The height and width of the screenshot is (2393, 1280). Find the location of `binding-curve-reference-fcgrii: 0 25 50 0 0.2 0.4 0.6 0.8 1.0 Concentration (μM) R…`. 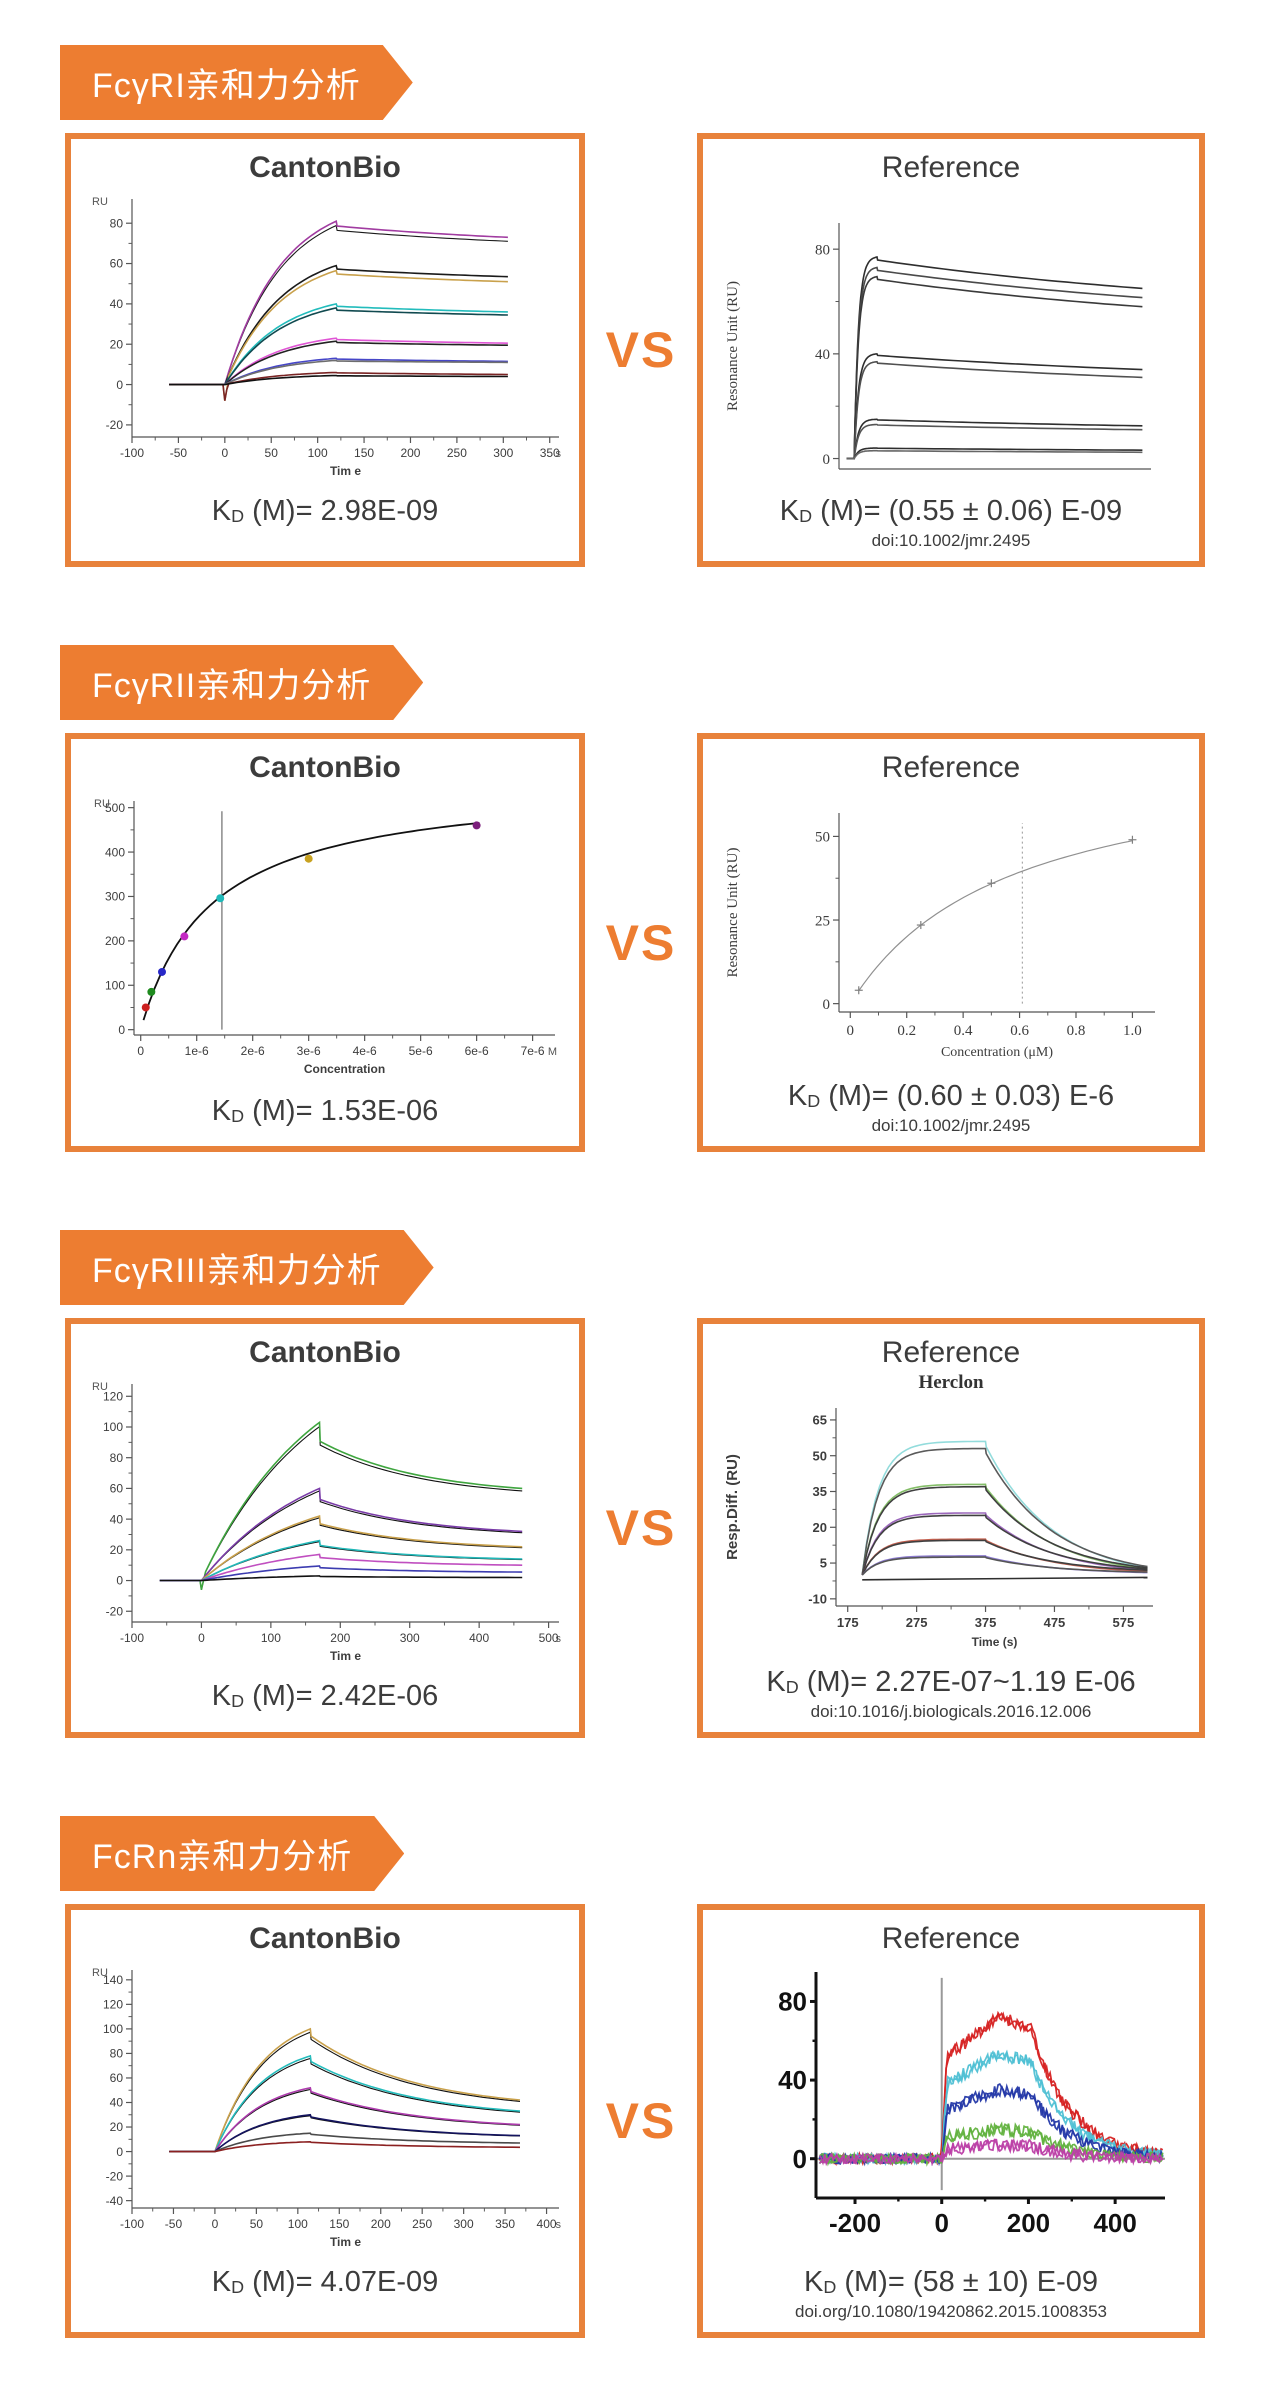

binding-curve-reference-fcgrii: 0 25 50 0 0.2 0.4 0.6 0.8 1.0 Concentration (μM) R… is located at coordinates (940, 936).